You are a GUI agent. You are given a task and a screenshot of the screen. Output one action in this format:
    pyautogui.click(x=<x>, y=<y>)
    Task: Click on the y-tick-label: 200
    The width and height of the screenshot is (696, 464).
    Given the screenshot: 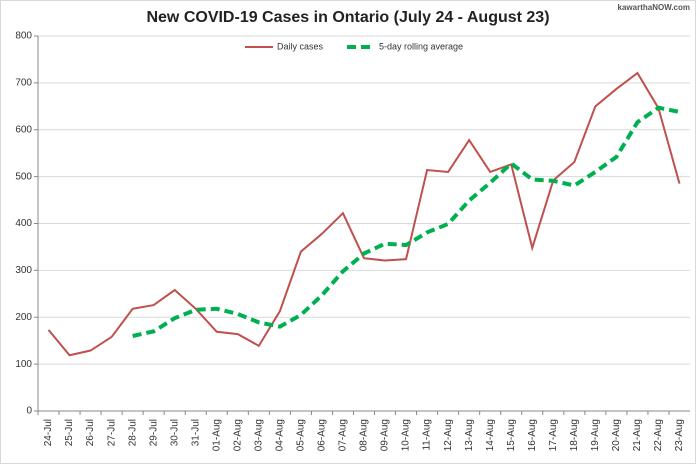 What is the action you would take?
    pyautogui.click(x=23, y=317)
    